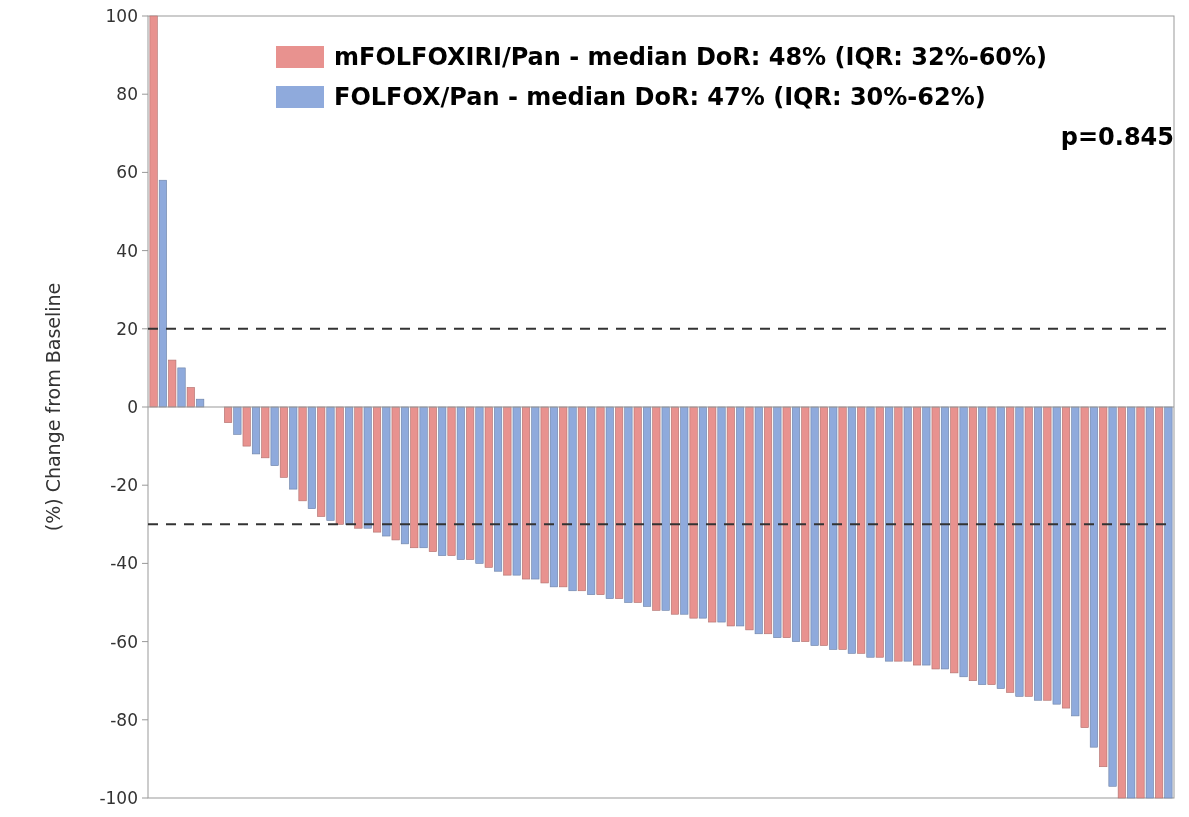 Image resolution: width=1189 pixels, height=817 pixels. What do you see at coordinates (124, 719) in the screenshot?
I see `y-tick-label: -80` at bounding box center [124, 719].